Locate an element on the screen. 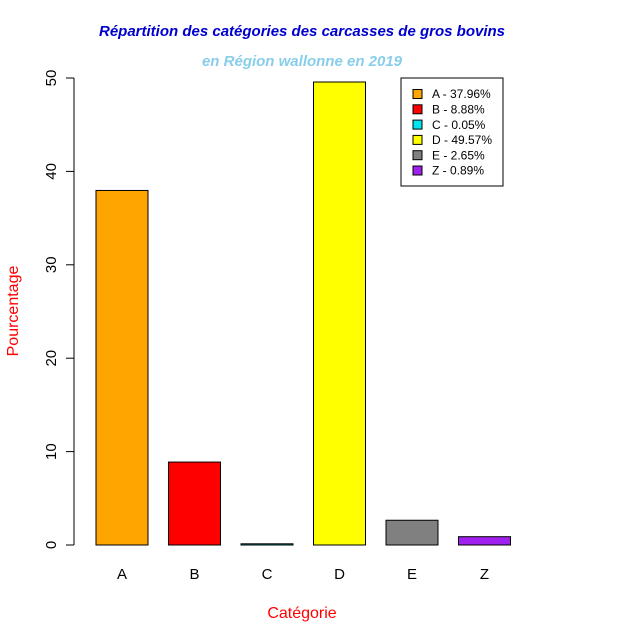 The height and width of the screenshot is (642, 643). y-tick-label: 40 is located at coordinates (51, 171).